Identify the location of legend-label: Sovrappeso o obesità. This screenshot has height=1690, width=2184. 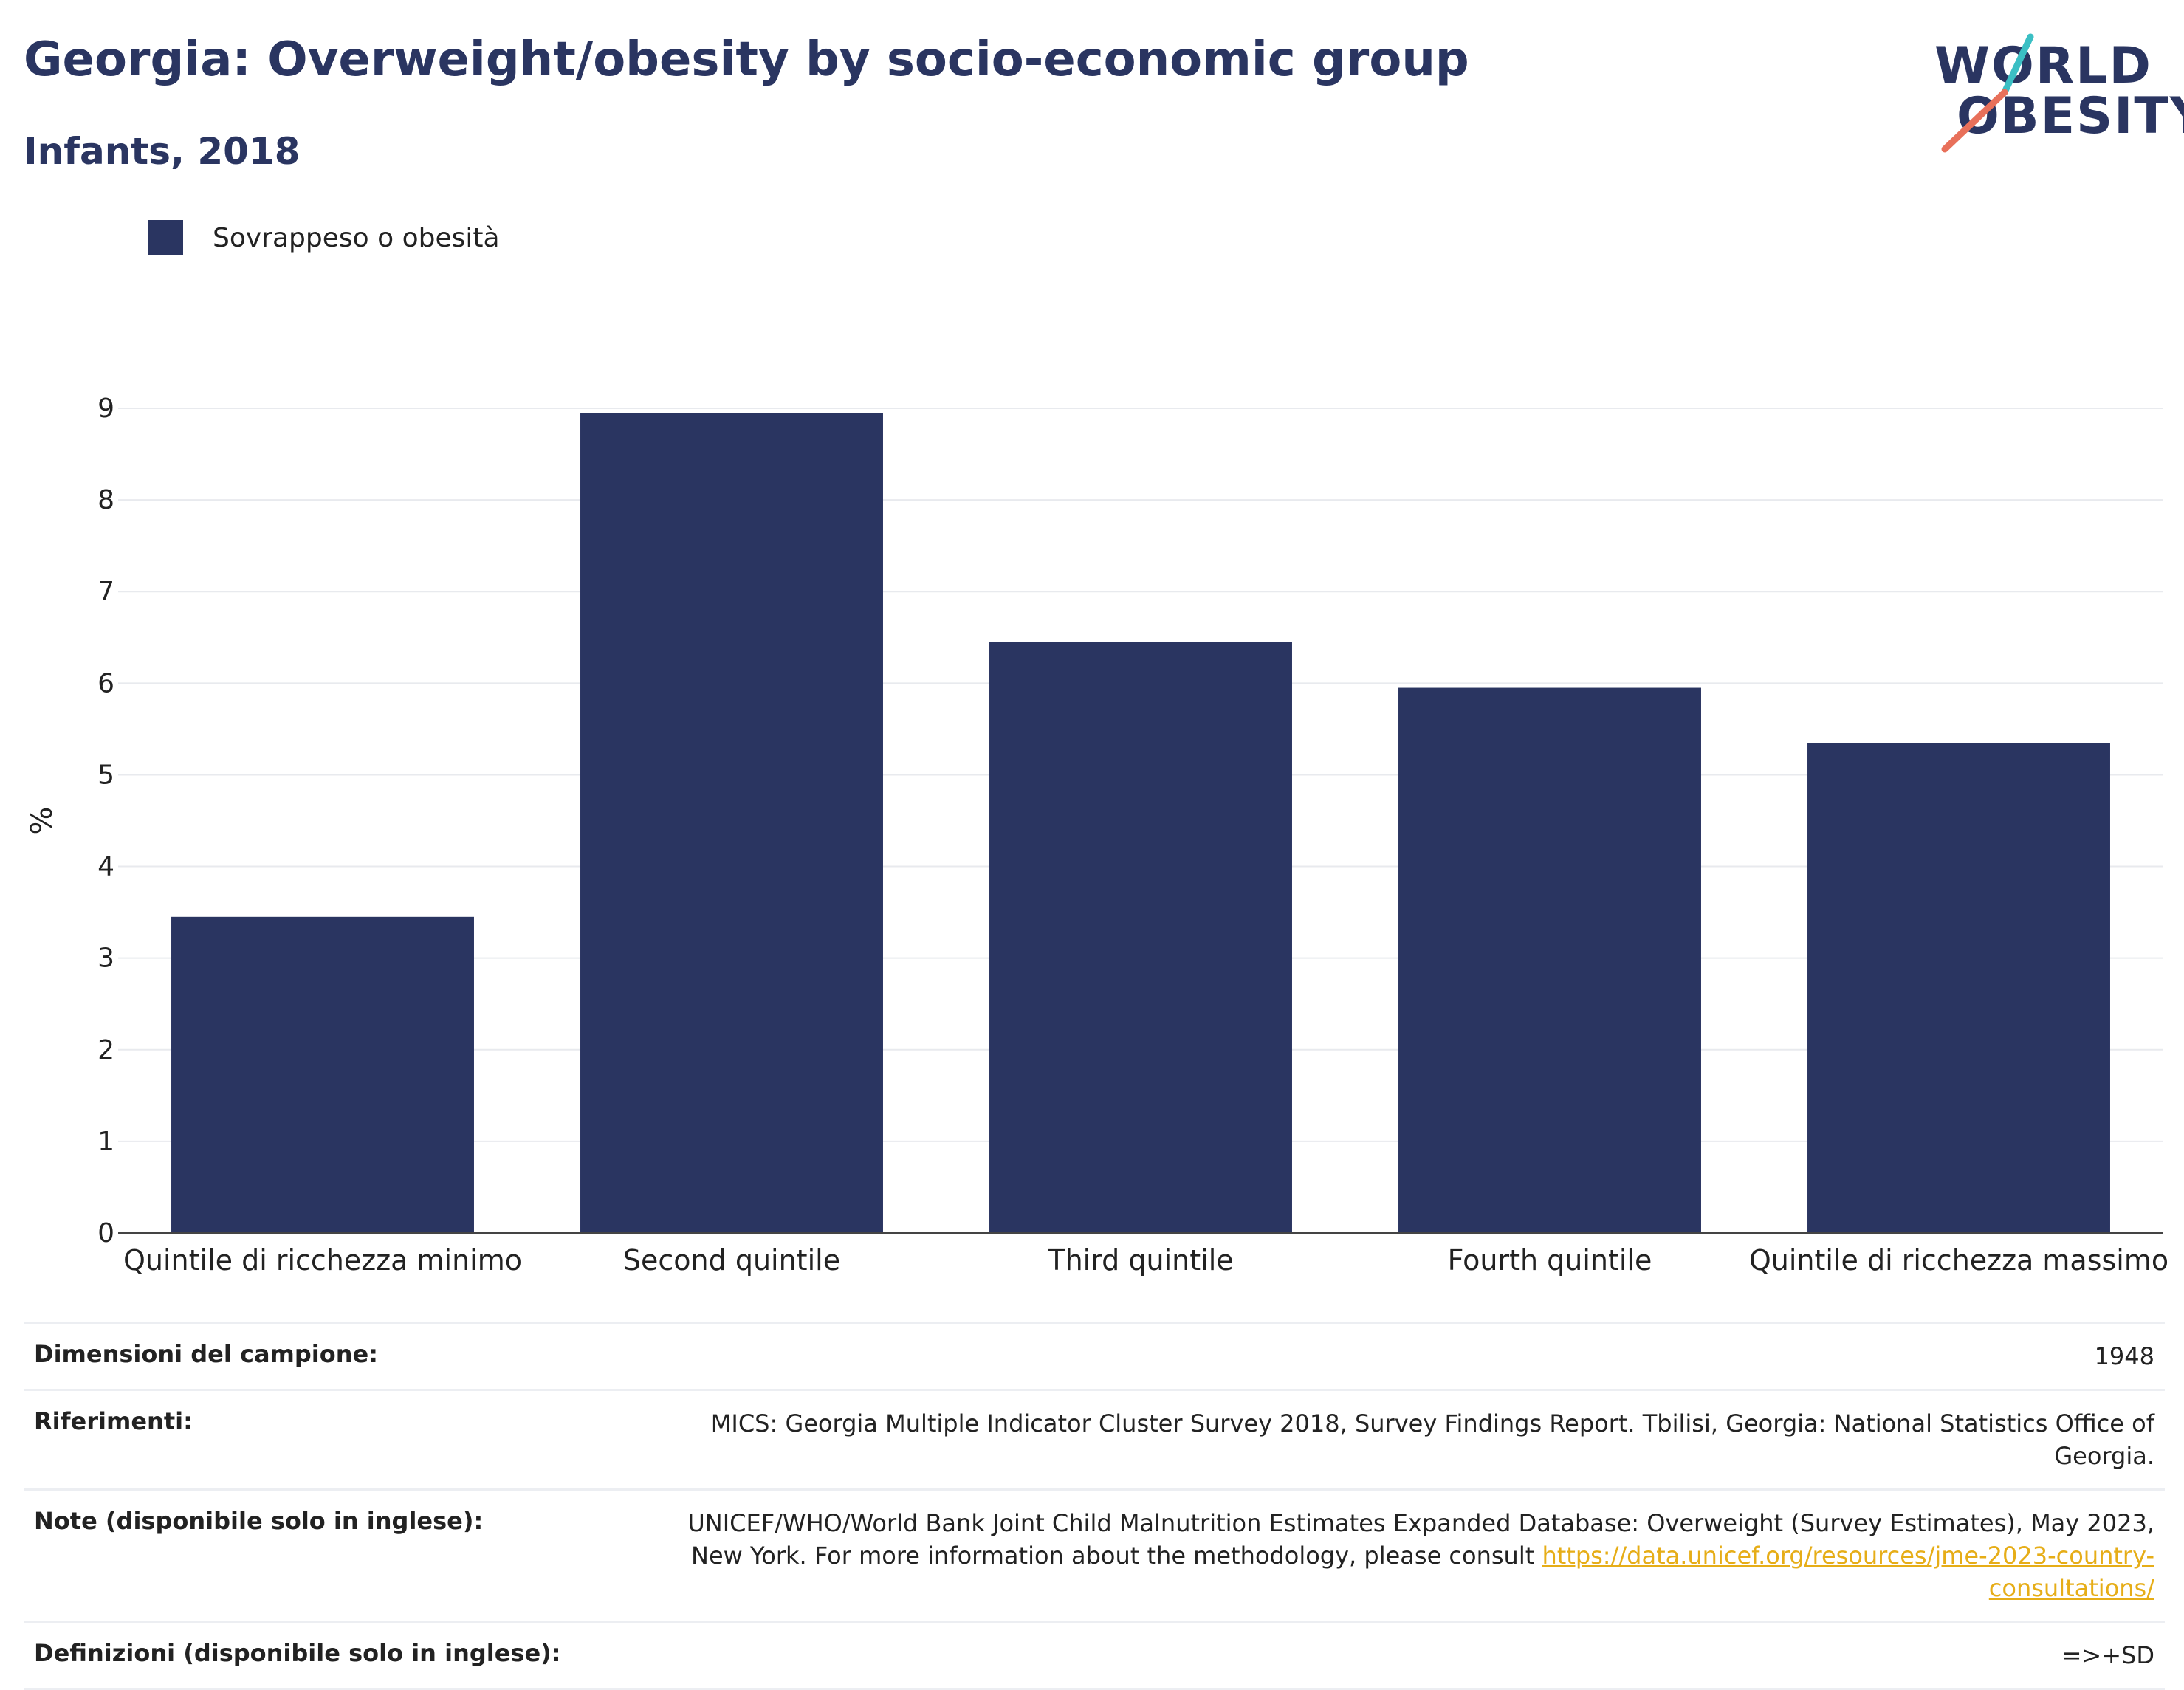
(357, 237).